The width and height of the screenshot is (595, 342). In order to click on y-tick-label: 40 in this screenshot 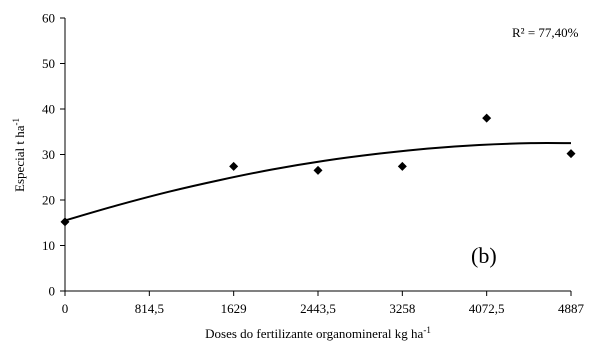, I will do `click(48, 109)`.